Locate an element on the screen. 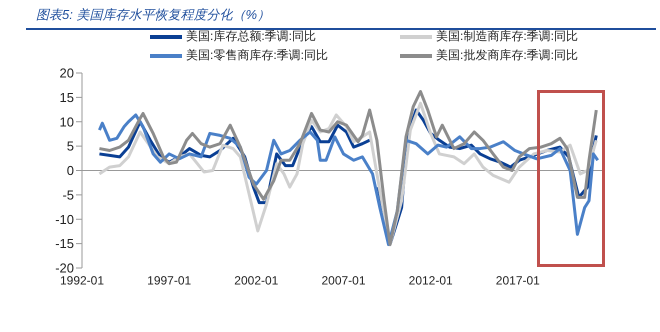 This screenshot has width=660, height=332. y-tick-label: 5 is located at coordinates (70, 146).